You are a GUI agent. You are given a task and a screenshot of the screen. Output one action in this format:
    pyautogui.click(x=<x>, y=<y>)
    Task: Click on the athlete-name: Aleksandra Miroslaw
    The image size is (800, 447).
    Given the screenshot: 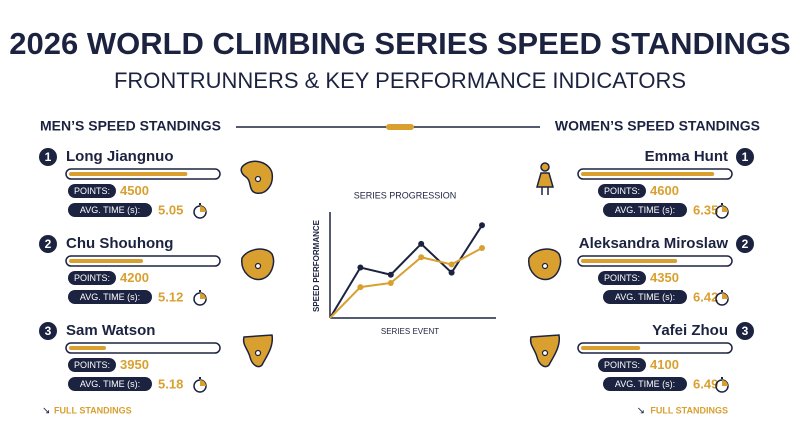 What is the action you would take?
    pyautogui.click(x=654, y=243)
    